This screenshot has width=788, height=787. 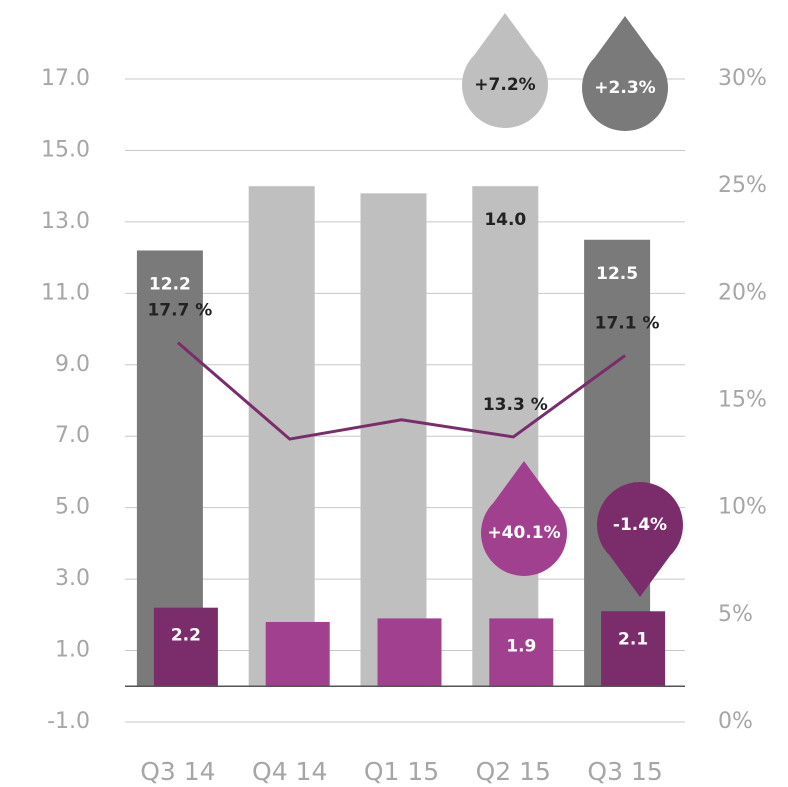 I want to click on y2-tick-label: 15%, so click(x=742, y=400).